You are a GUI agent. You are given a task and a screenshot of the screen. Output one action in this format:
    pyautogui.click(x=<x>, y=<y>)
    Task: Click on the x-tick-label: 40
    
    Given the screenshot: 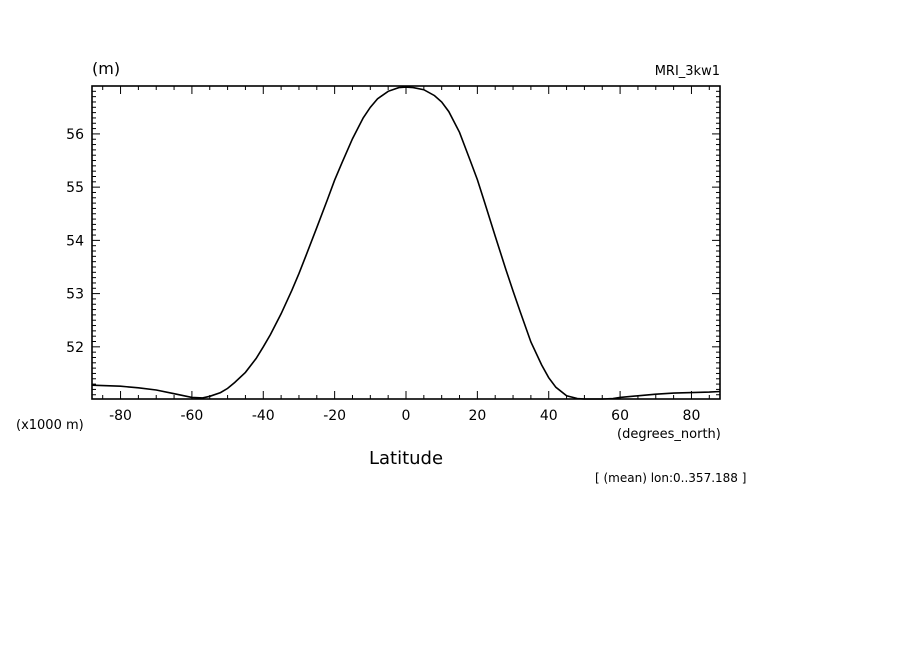 What is the action you would take?
    pyautogui.click(x=549, y=416)
    